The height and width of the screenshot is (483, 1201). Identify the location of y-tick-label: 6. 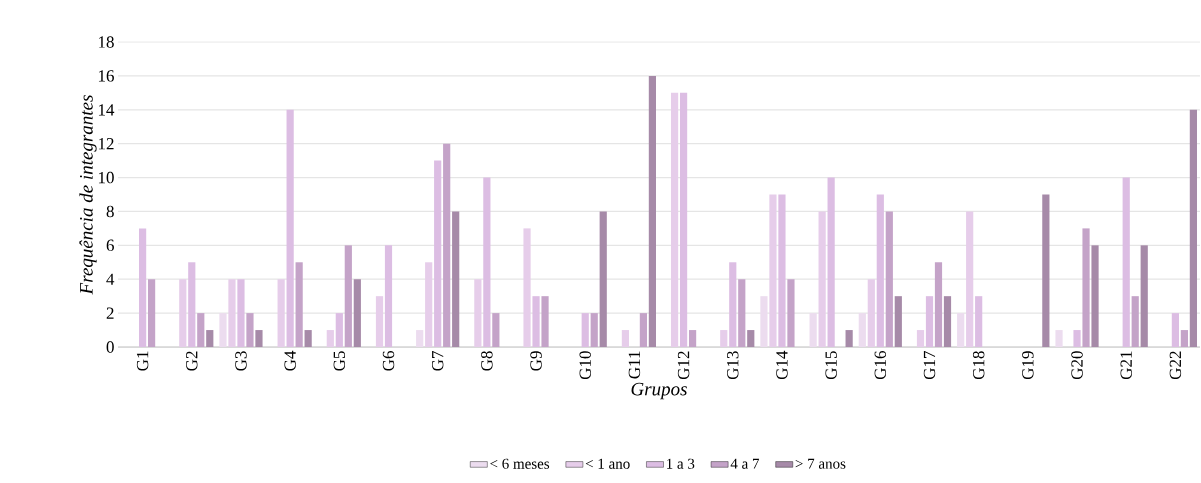
(110, 245).